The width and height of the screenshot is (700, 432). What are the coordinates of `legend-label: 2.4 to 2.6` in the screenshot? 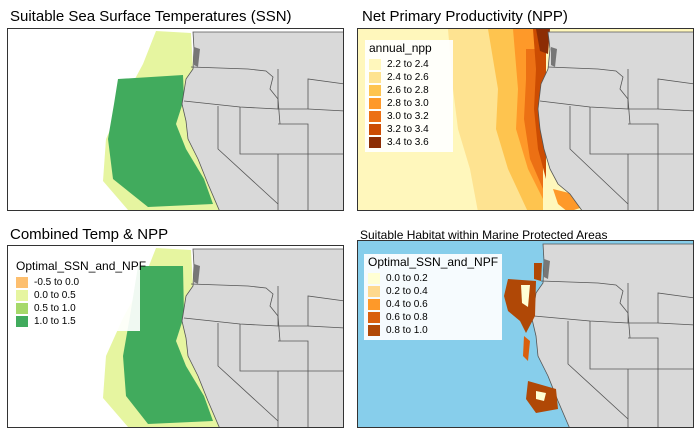 It's located at (408, 77).